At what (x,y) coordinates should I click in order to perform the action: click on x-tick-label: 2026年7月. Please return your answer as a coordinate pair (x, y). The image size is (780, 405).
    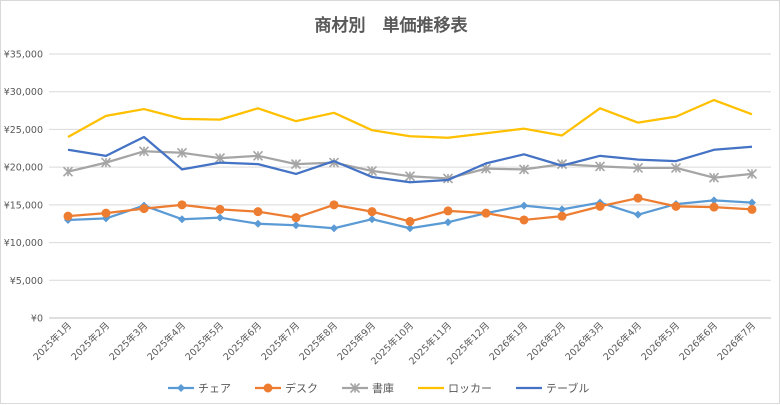
    Looking at the image, I should click on (736, 341).